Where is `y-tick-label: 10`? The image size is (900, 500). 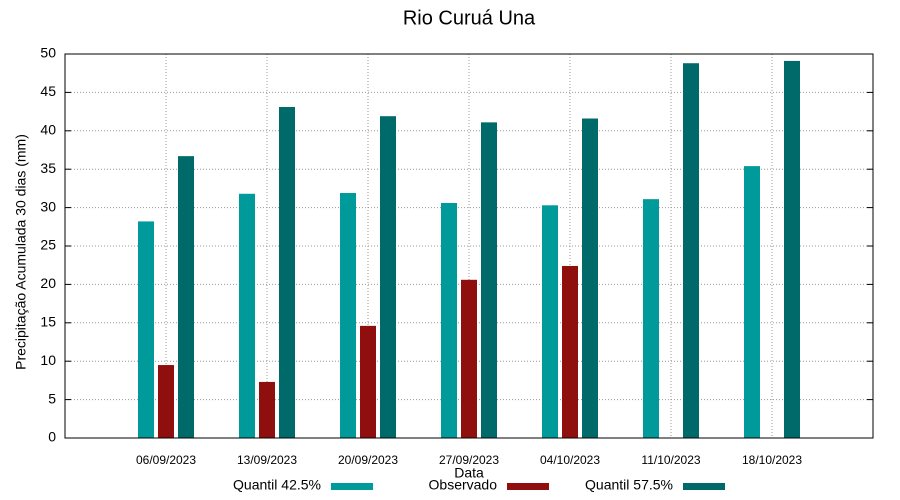 y-tick-label: 10 is located at coordinates (48, 360).